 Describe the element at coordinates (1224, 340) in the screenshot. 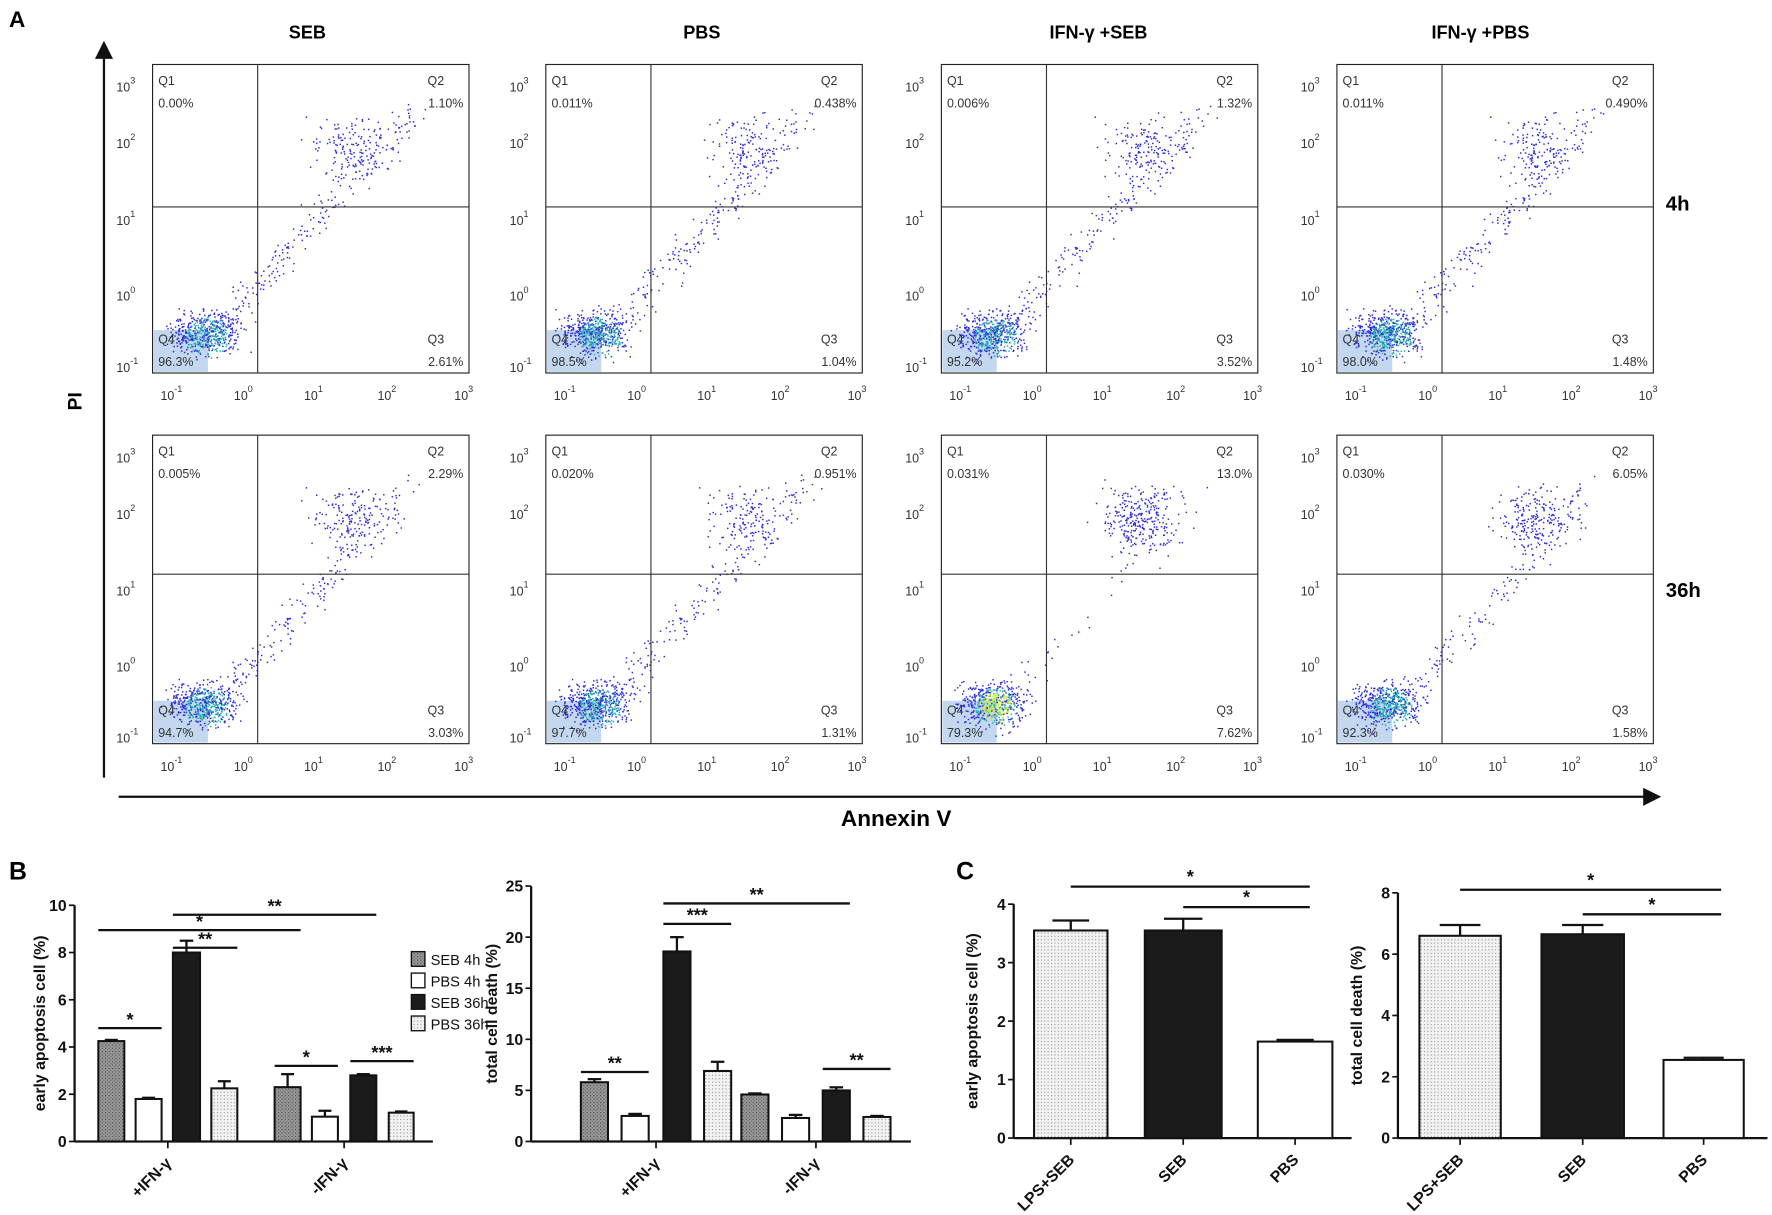

I see `q3-label: Q3` at that location.